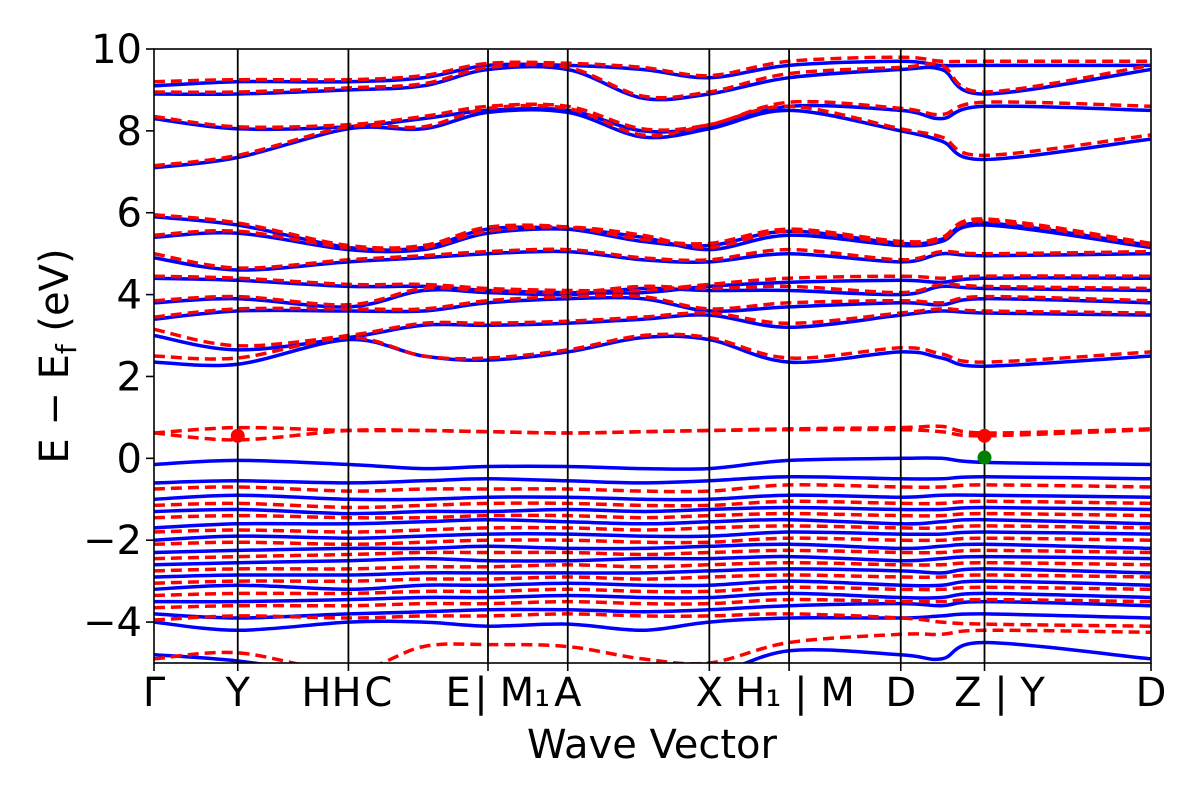 The width and height of the screenshot is (1200, 800). What do you see at coordinates (129, 459) in the screenshot?
I see `y-tick-label: 0` at bounding box center [129, 459].